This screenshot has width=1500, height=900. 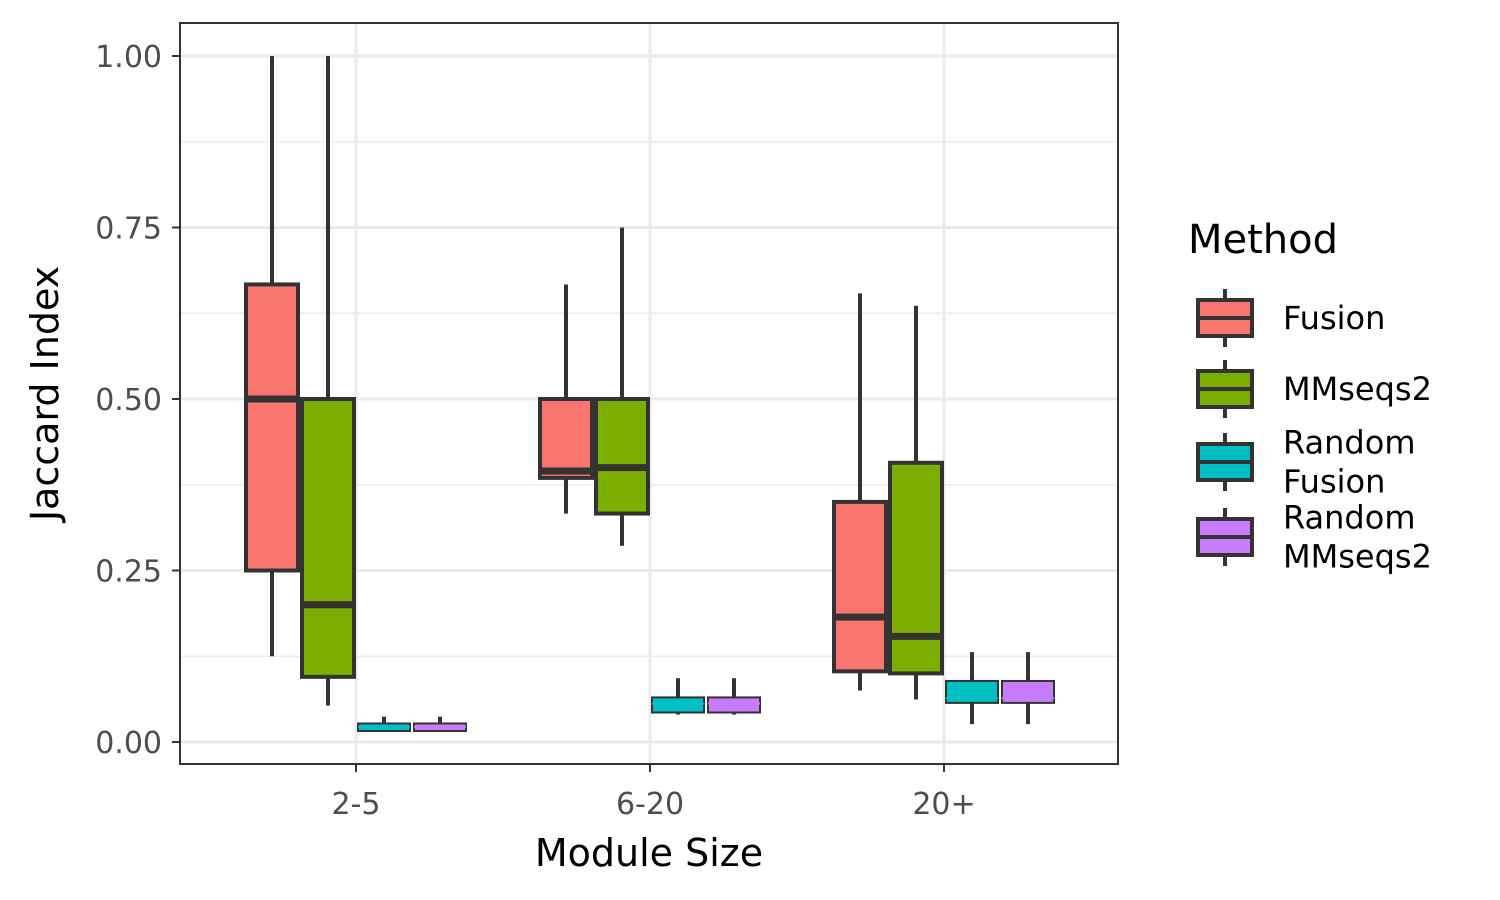 I want to click on y-tick-label: 0.00, so click(x=128, y=743).